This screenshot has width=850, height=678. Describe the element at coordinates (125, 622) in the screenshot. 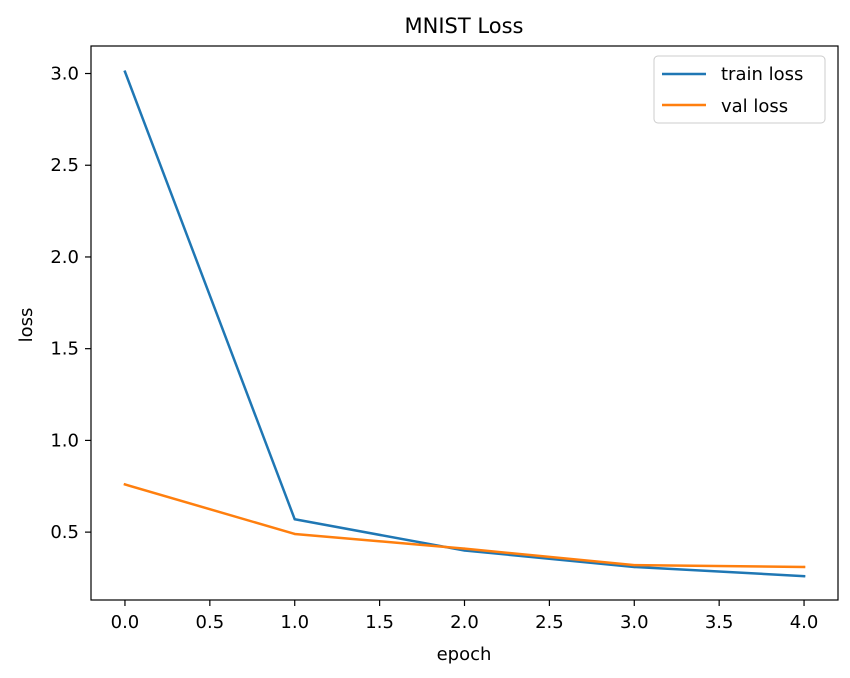

I see `x-tick-label: 0.0` at that location.